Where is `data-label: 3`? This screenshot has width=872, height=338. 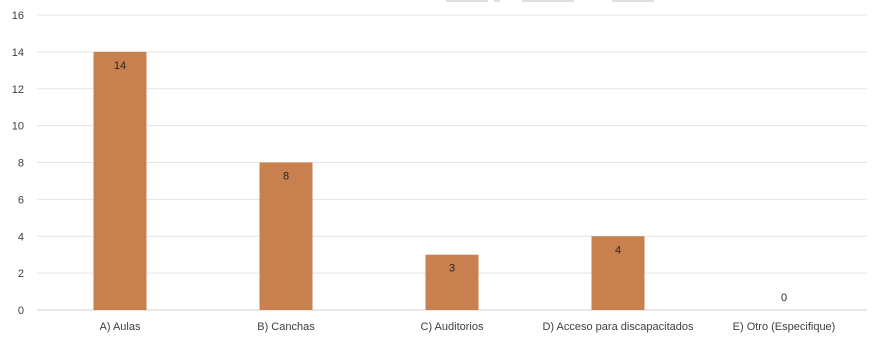
data-label: 3 is located at coordinates (452, 269).